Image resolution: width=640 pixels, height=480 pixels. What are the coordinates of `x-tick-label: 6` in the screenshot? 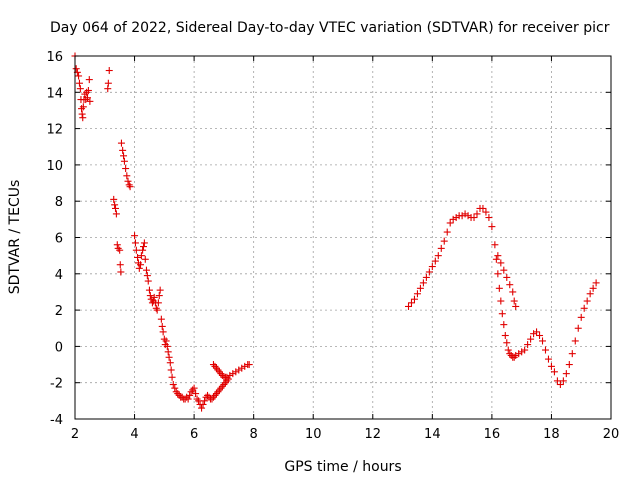 It's located at (194, 434).